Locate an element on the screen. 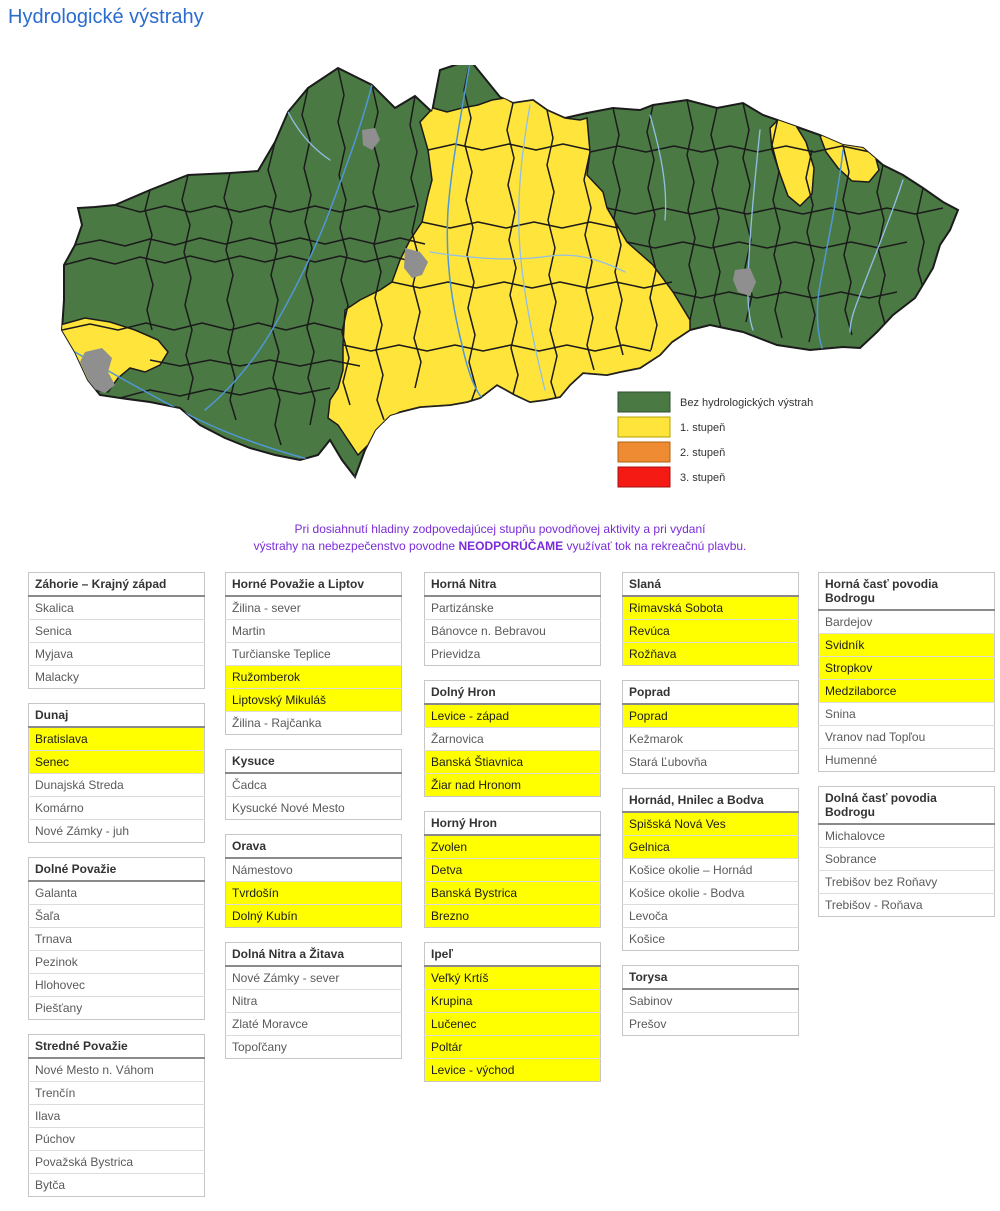  district-cell: Trebišov - Roňava is located at coordinates (906, 905).